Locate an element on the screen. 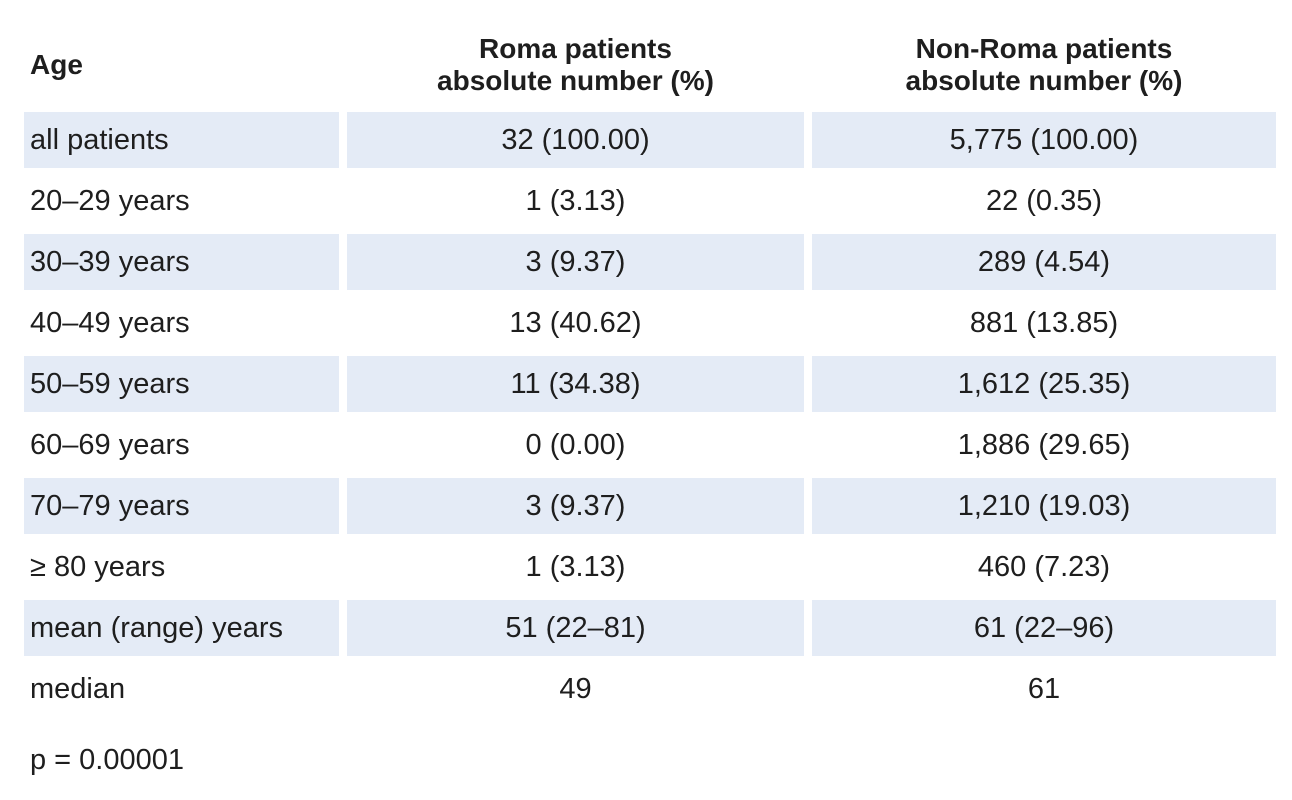 The width and height of the screenshot is (1292, 800). roma-value: 13 (40.62) is located at coordinates (575, 323).